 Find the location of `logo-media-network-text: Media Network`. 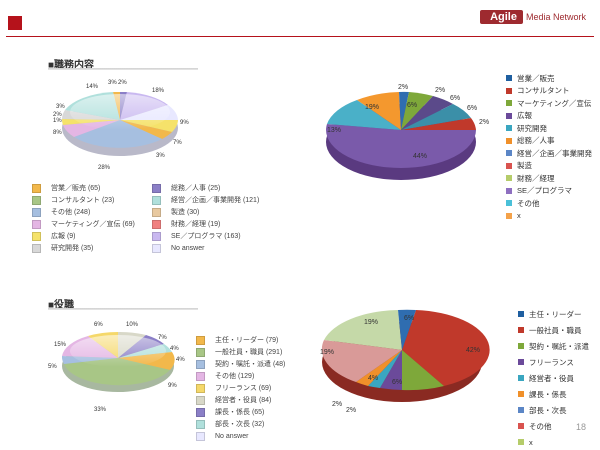

logo-media-network-text: Media Network is located at coordinates (555, 17).